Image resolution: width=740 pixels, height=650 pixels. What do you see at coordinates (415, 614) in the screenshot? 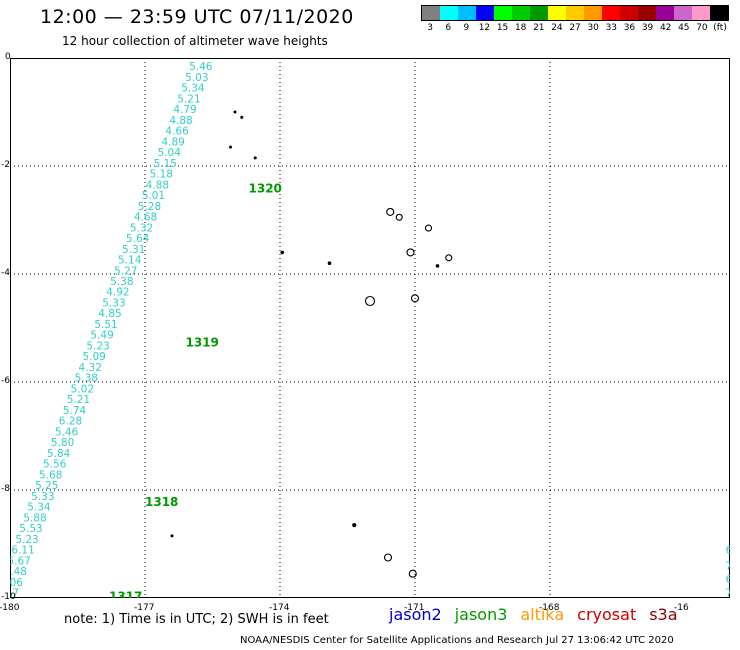
I see `satellite-jason2: jason2` at bounding box center [415, 614].